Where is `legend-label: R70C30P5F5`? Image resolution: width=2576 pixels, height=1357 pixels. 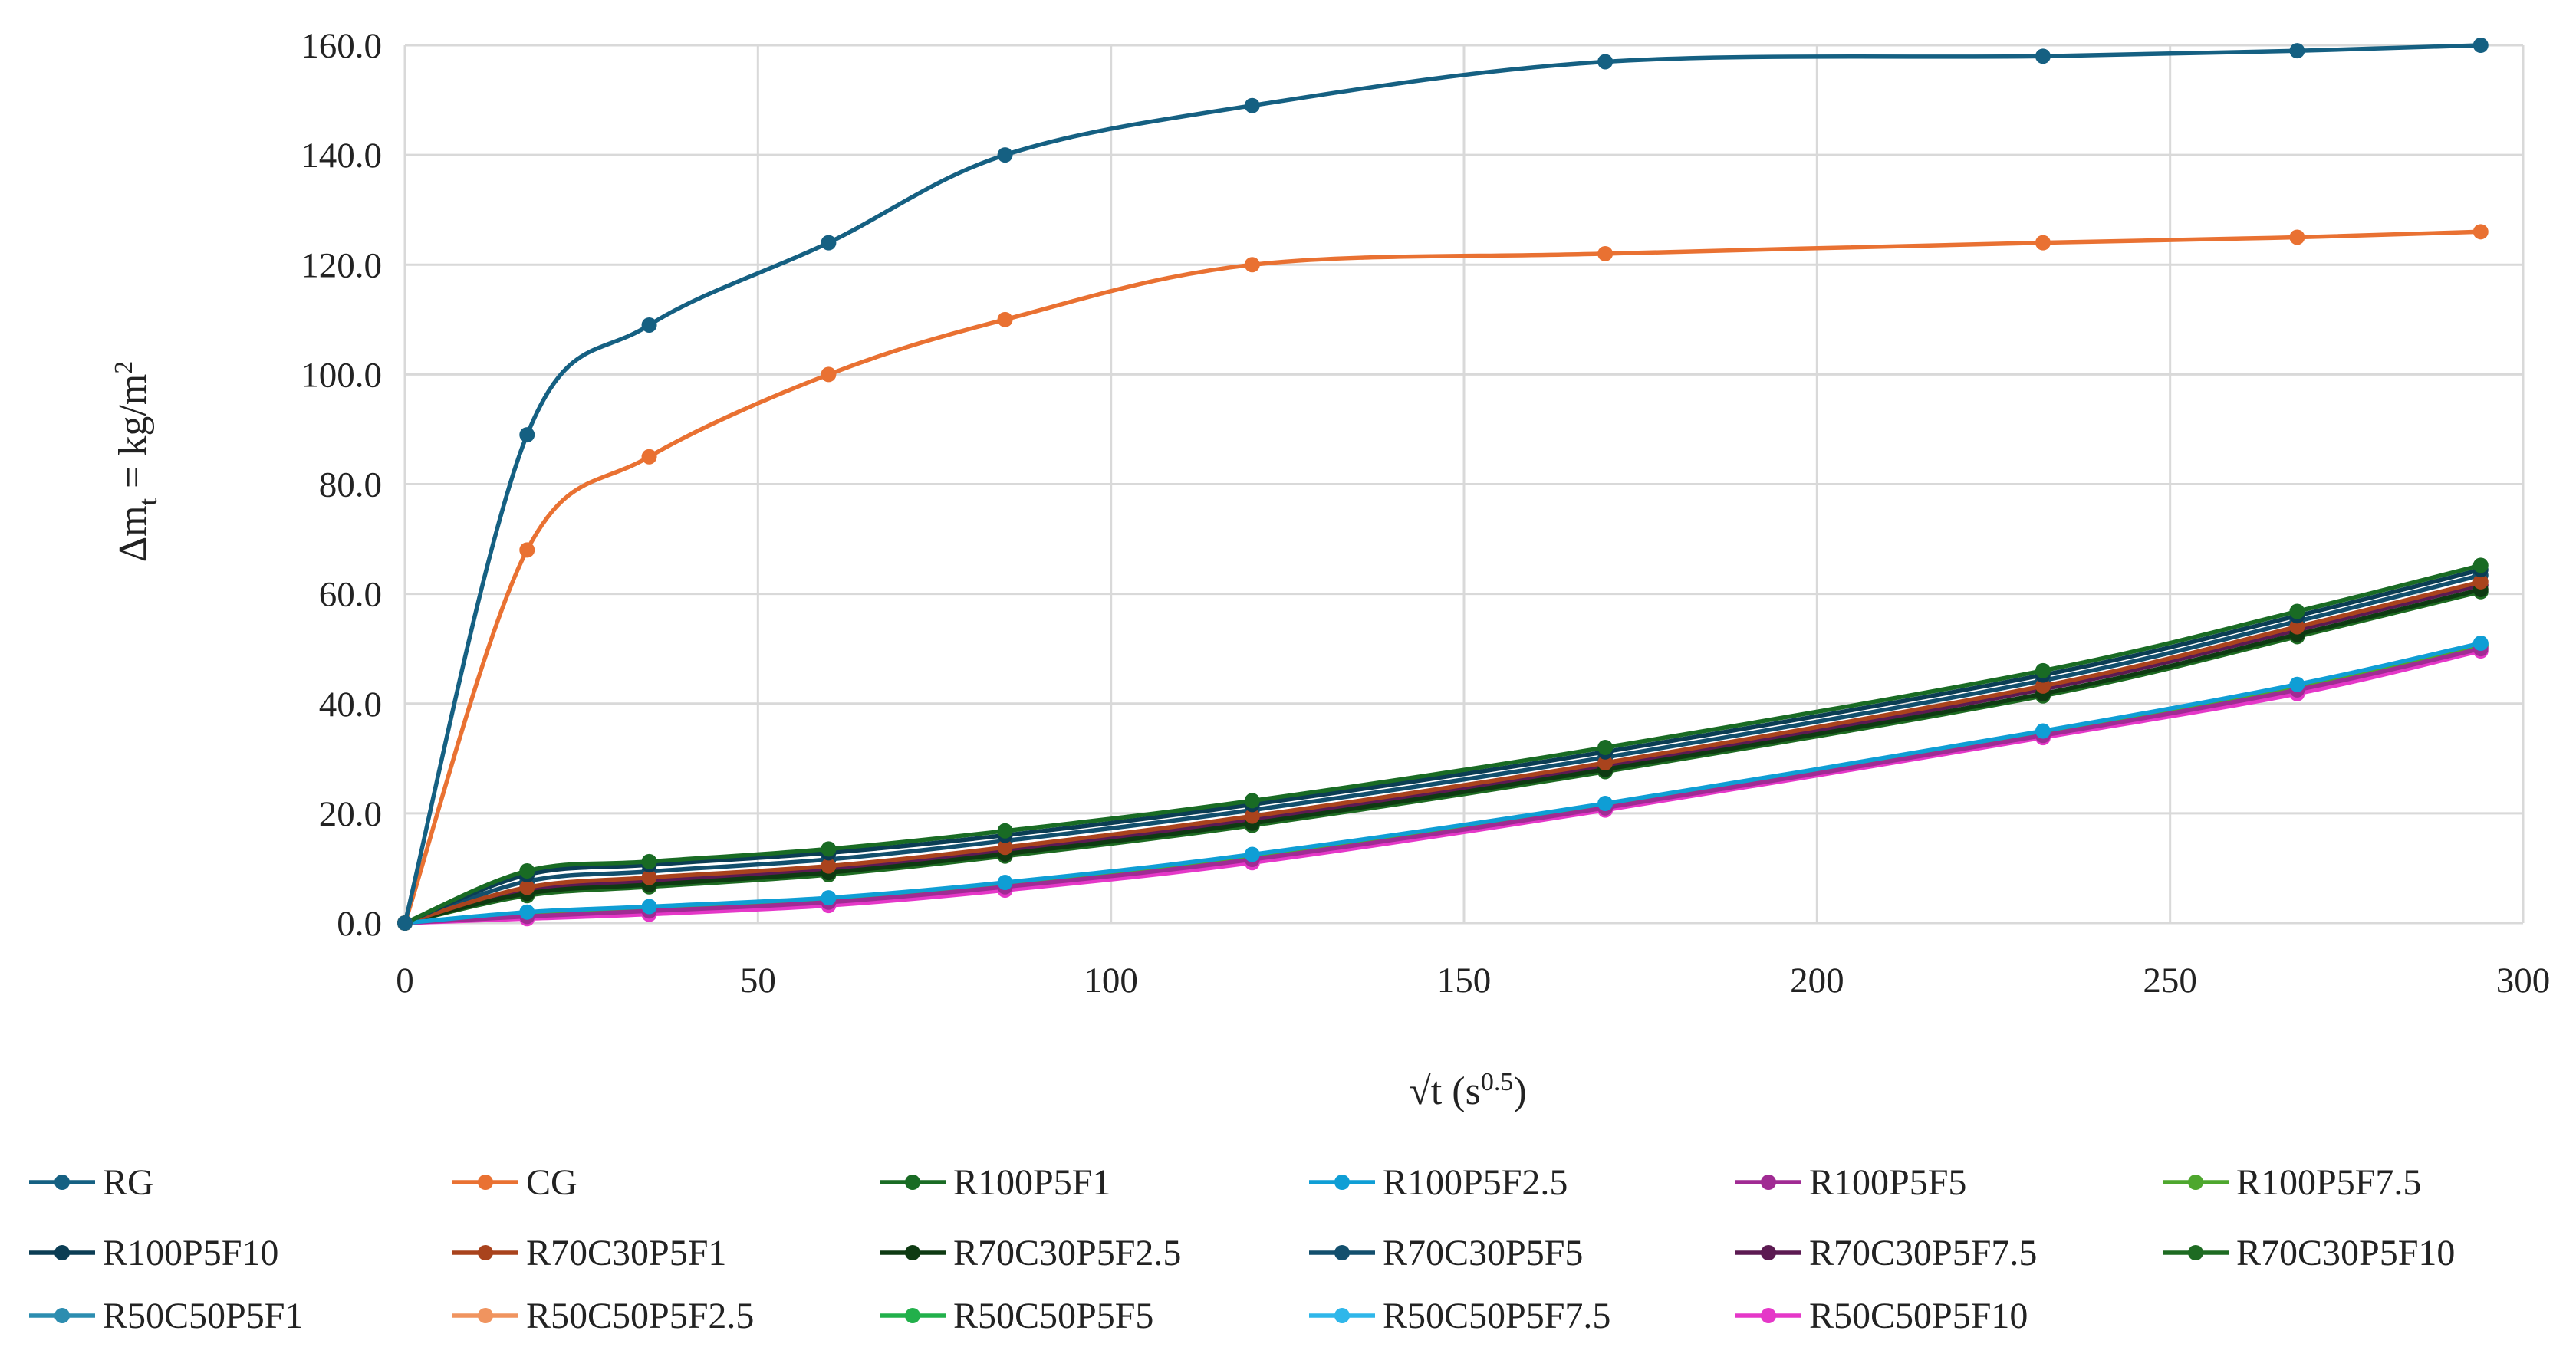 legend-label: R70C30P5F5 is located at coordinates (1483, 1253).